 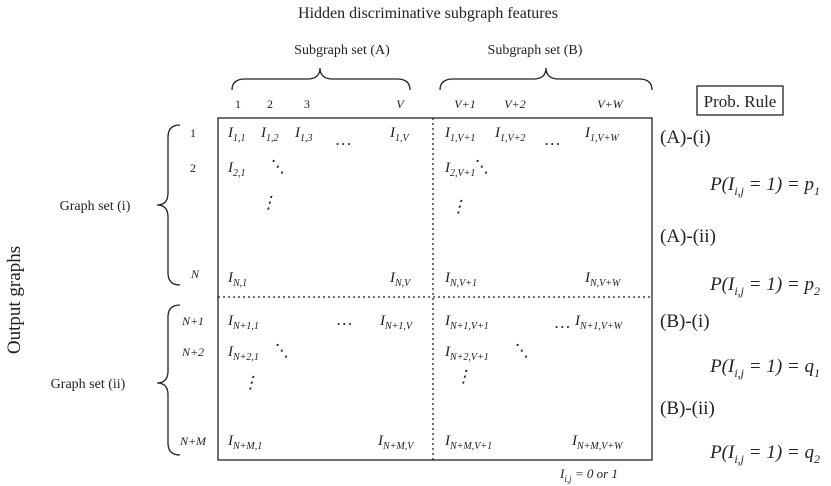 I want to click on matrix-entry: IN+M,V+1, so click(x=468, y=442).